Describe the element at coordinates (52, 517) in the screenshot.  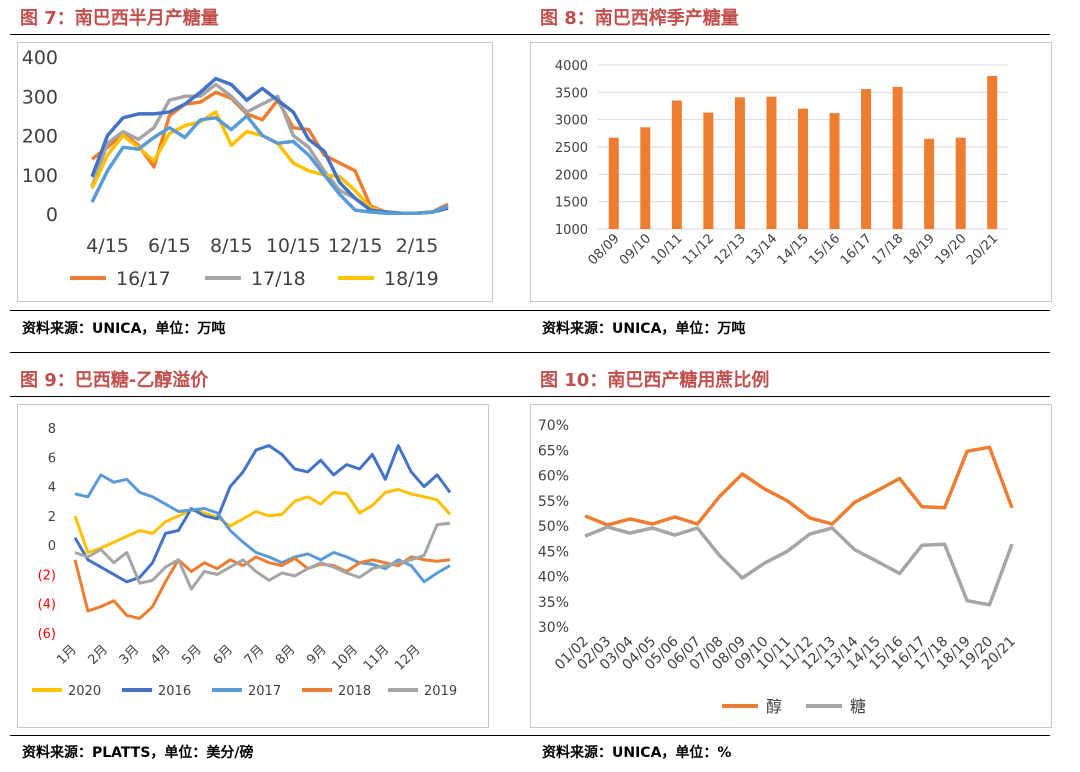
I see `y-tick-label: 2` at that location.